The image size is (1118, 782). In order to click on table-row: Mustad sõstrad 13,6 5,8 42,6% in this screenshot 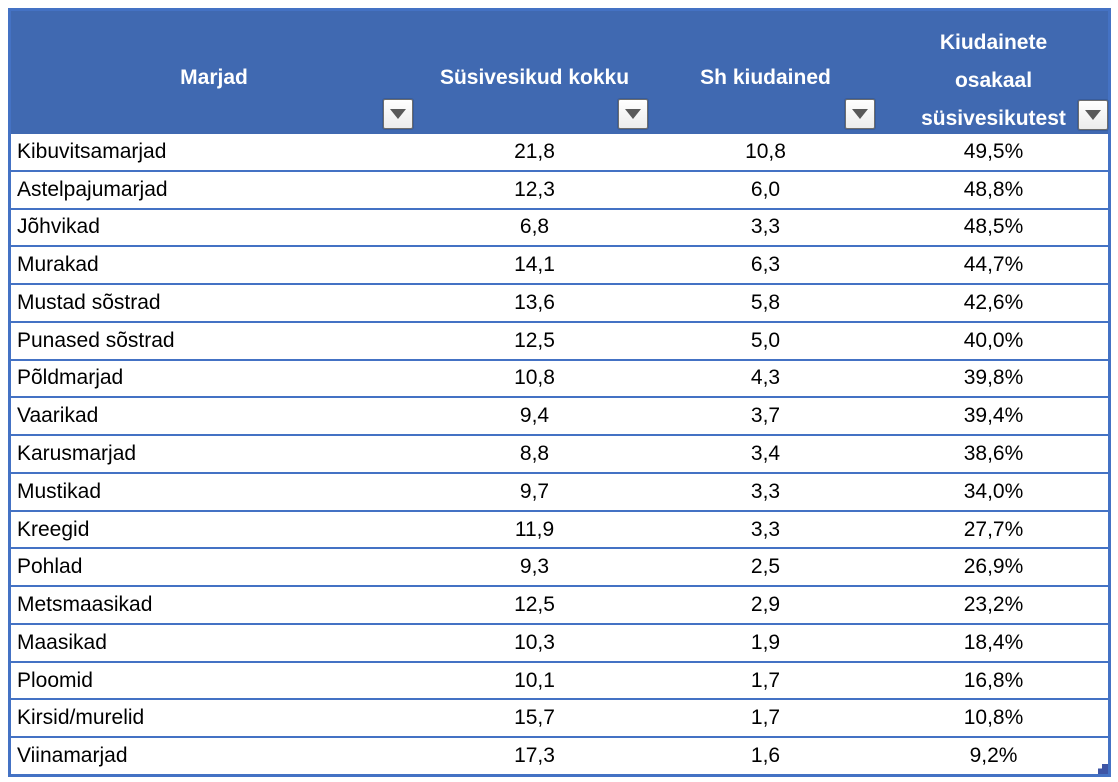, I will do `click(559, 304)`.